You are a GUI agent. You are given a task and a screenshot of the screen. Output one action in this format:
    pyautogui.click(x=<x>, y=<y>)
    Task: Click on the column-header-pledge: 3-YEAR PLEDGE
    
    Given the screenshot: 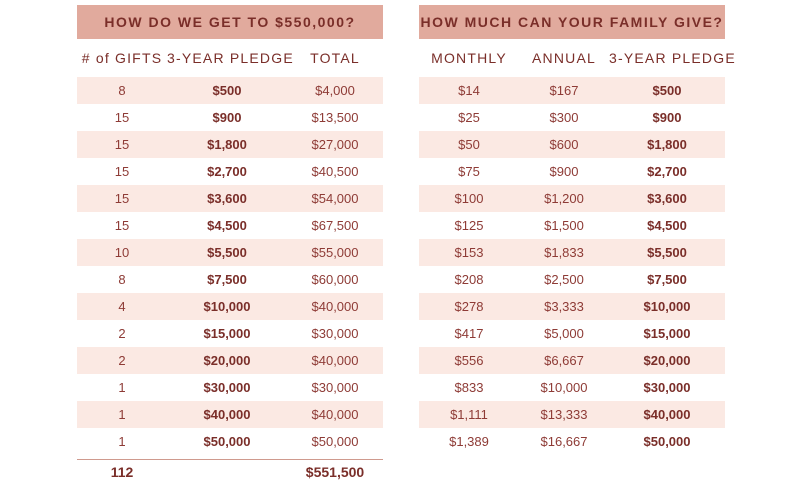 What is the action you would take?
    pyautogui.click(x=230, y=58)
    